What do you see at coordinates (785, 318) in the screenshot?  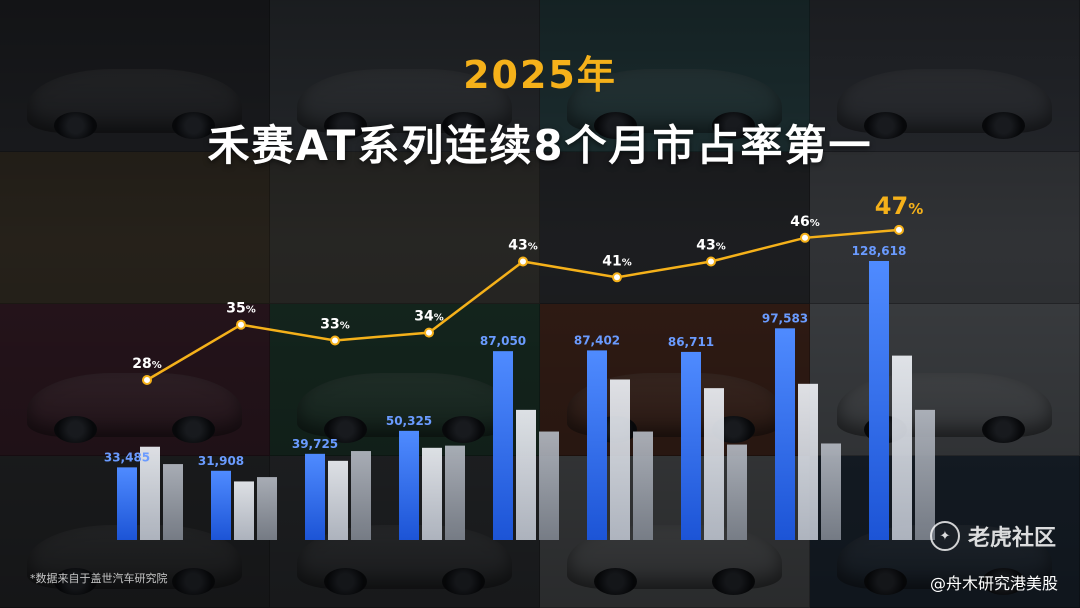 I see `bar-value-label: 97,583` at bounding box center [785, 318].